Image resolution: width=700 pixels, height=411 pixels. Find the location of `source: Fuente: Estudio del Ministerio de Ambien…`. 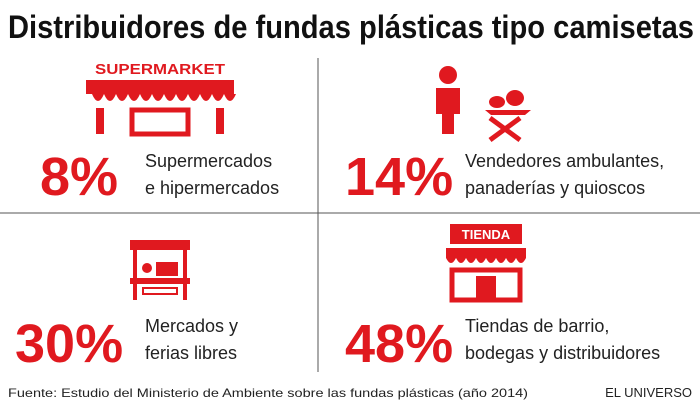

source: Fuente: Estudio del Ministerio de Ambien… is located at coordinates (268, 393).